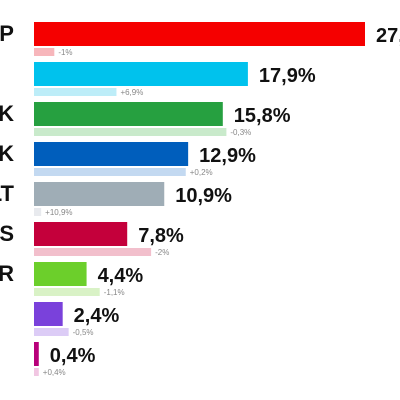  What do you see at coordinates (121, 276) in the screenshot?
I see `vote-share-label: 4,4%` at bounding box center [121, 276].